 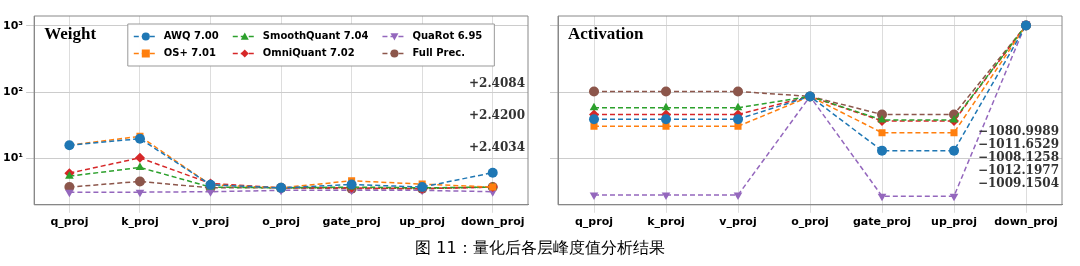 I want to click on text: Activation, so click(x=606, y=33).